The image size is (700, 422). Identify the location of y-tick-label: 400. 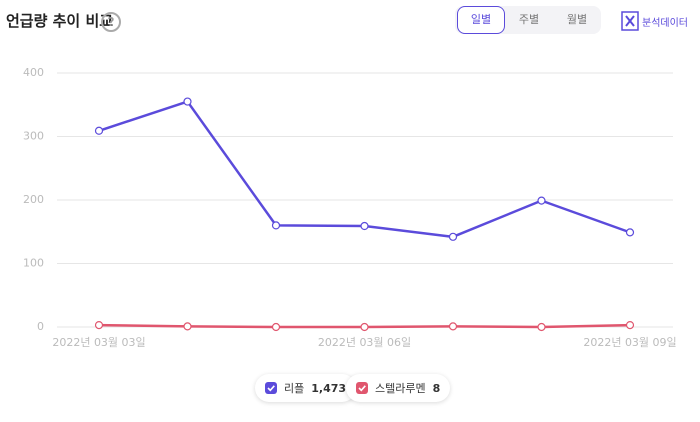
(33, 72).